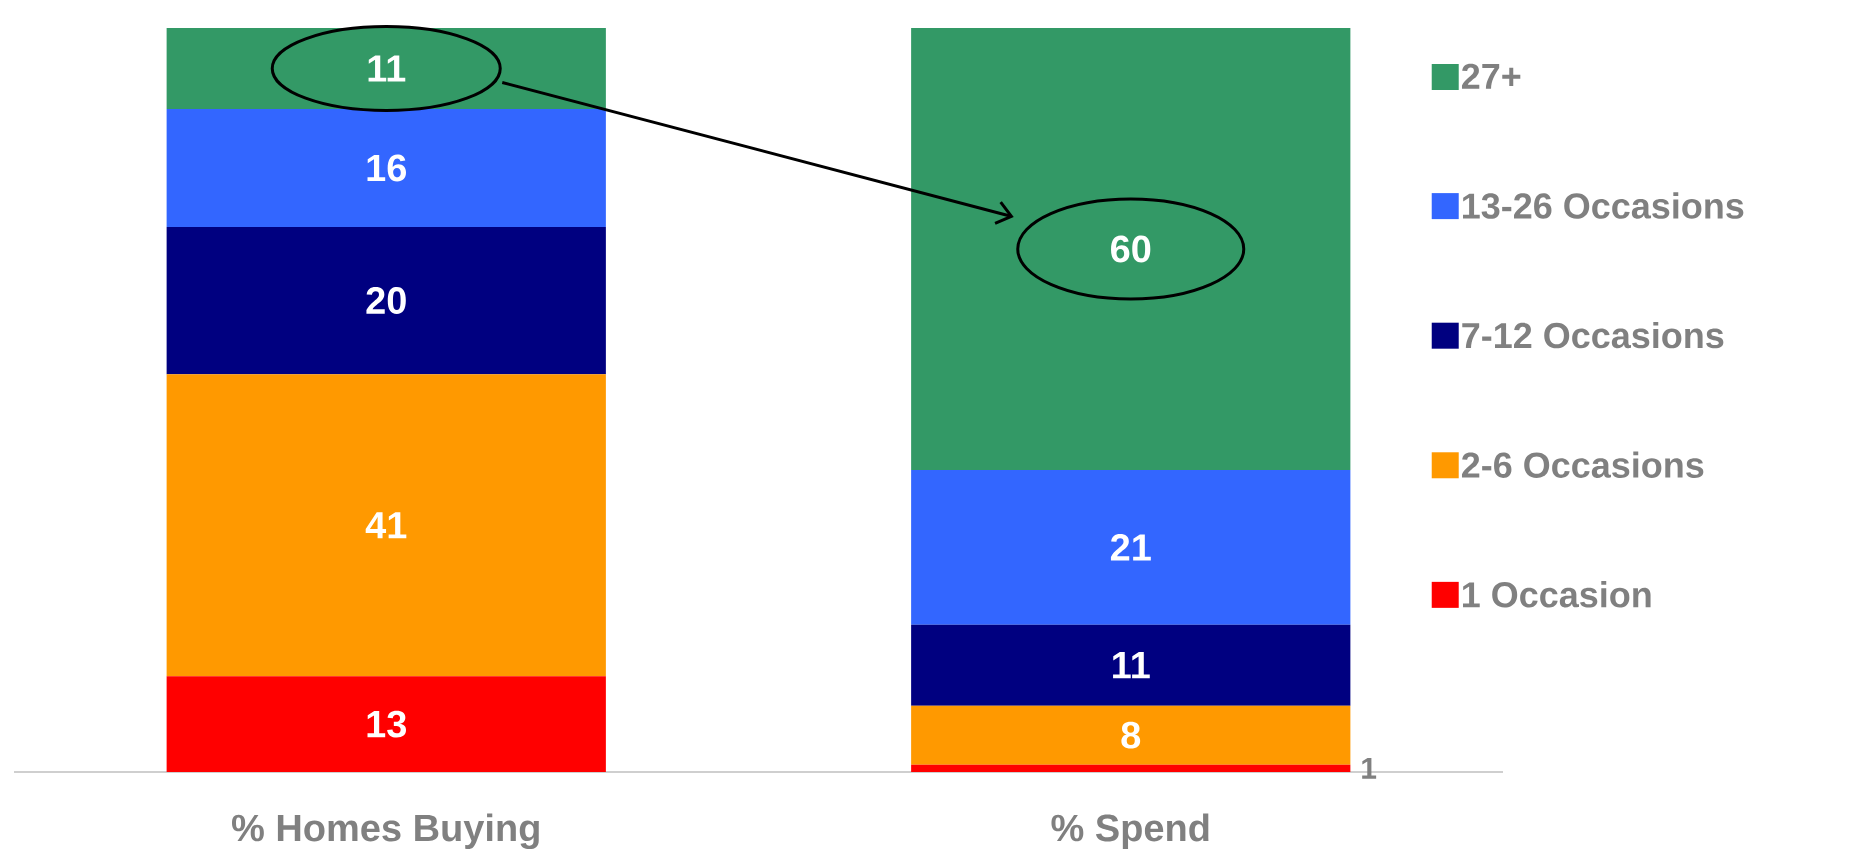  Describe the element at coordinates (1491, 76) in the screenshot. I see `legend-label: 27+` at that location.